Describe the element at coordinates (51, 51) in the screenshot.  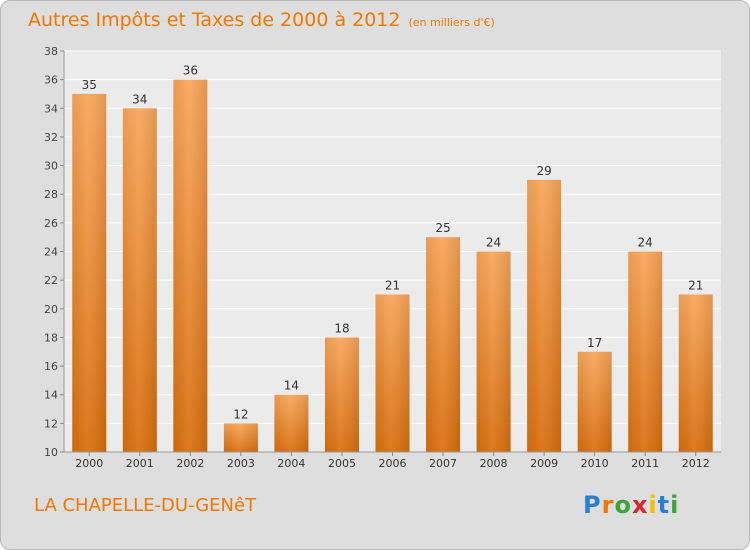
I see `y-tick-label: 38` at that location.